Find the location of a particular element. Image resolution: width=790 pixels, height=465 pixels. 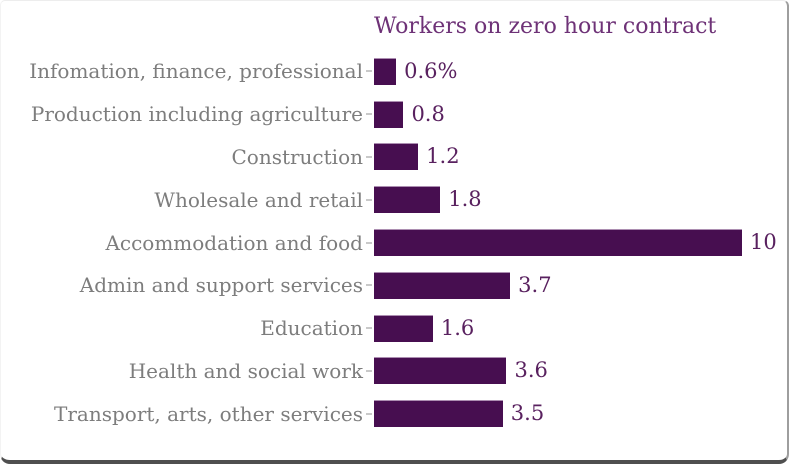

chart-row: Construction 1.2 is located at coordinates (394, 157).